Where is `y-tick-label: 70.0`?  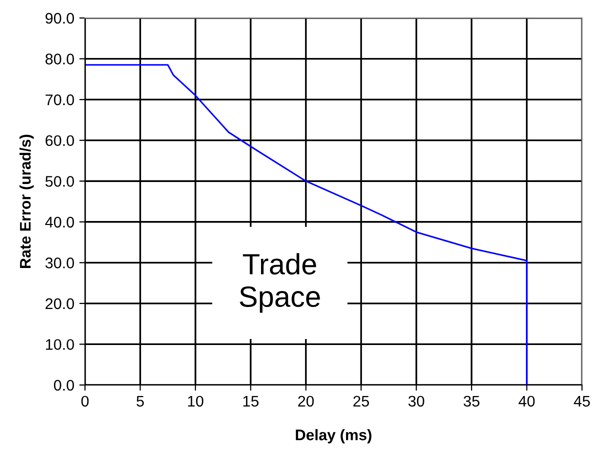 y-tick-label: 70.0 is located at coordinates (60, 100).